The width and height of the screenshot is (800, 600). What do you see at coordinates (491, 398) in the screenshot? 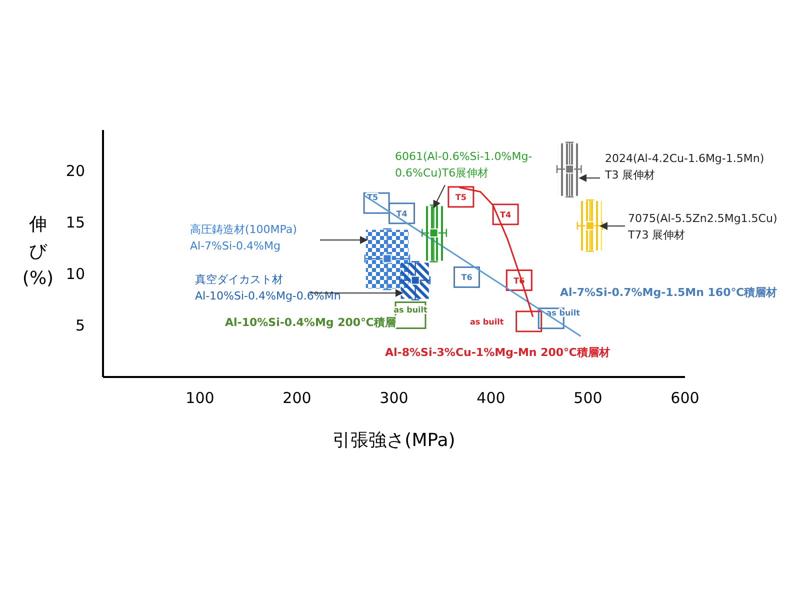
I see `x-tick-label: 400` at bounding box center [491, 398].